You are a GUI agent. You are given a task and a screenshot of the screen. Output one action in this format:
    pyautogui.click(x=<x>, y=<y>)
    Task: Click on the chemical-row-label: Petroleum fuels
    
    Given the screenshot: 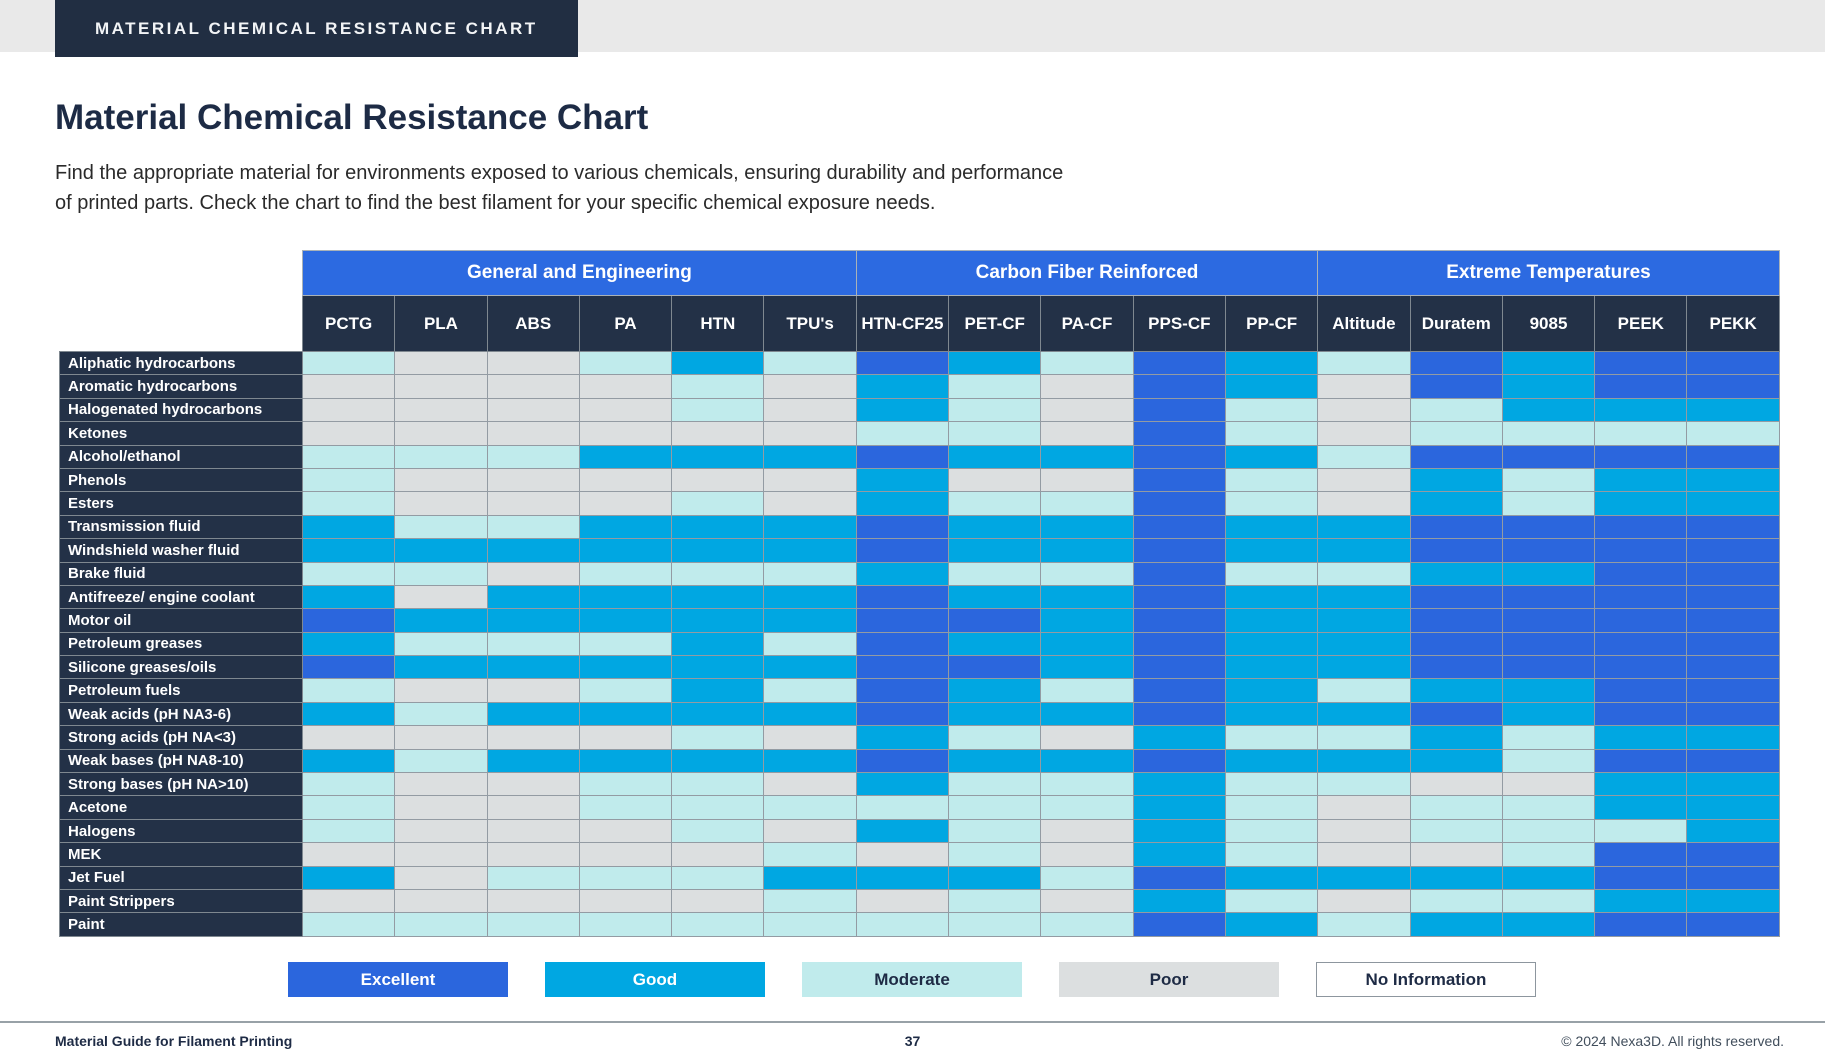 What is the action you would take?
    pyautogui.click(x=181, y=690)
    